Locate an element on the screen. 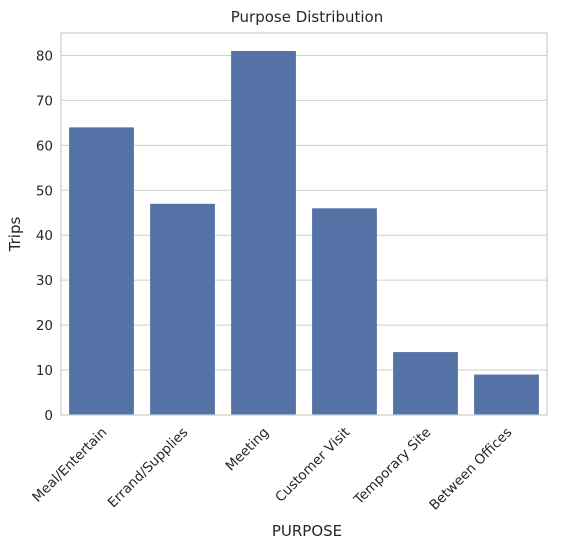 Image resolution: width=567 pixels, height=547 pixels. x-tick-label: Between Offices is located at coordinates (470, 469).